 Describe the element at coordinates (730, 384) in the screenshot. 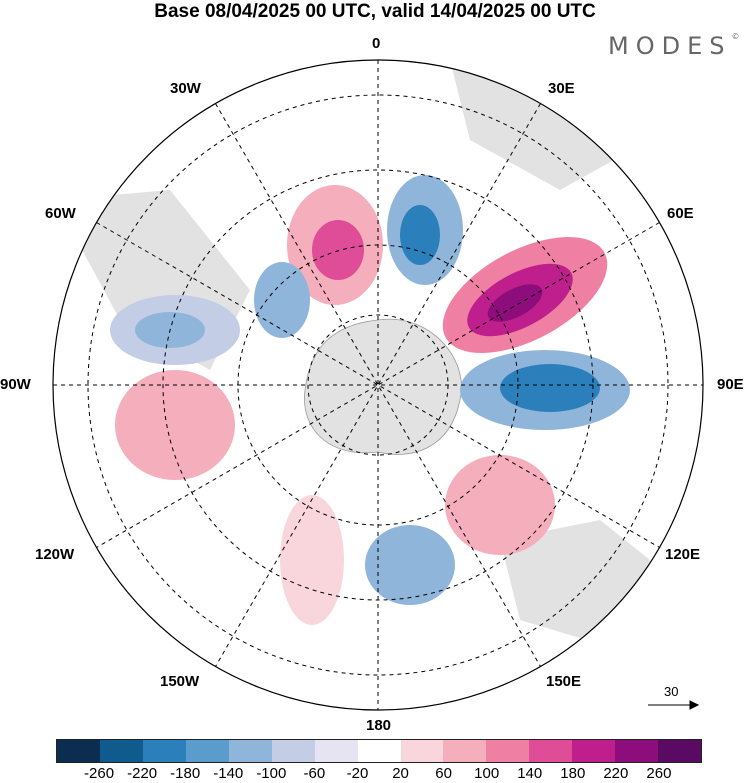

I see `lon-label-90e: 90E` at that location.